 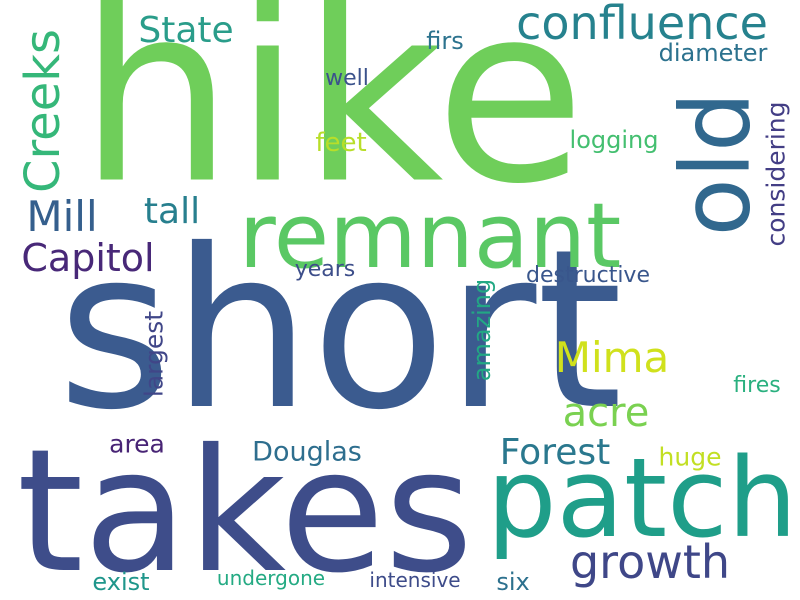 I want to click on word-destructive: destructive, so click(x=588, y=275).